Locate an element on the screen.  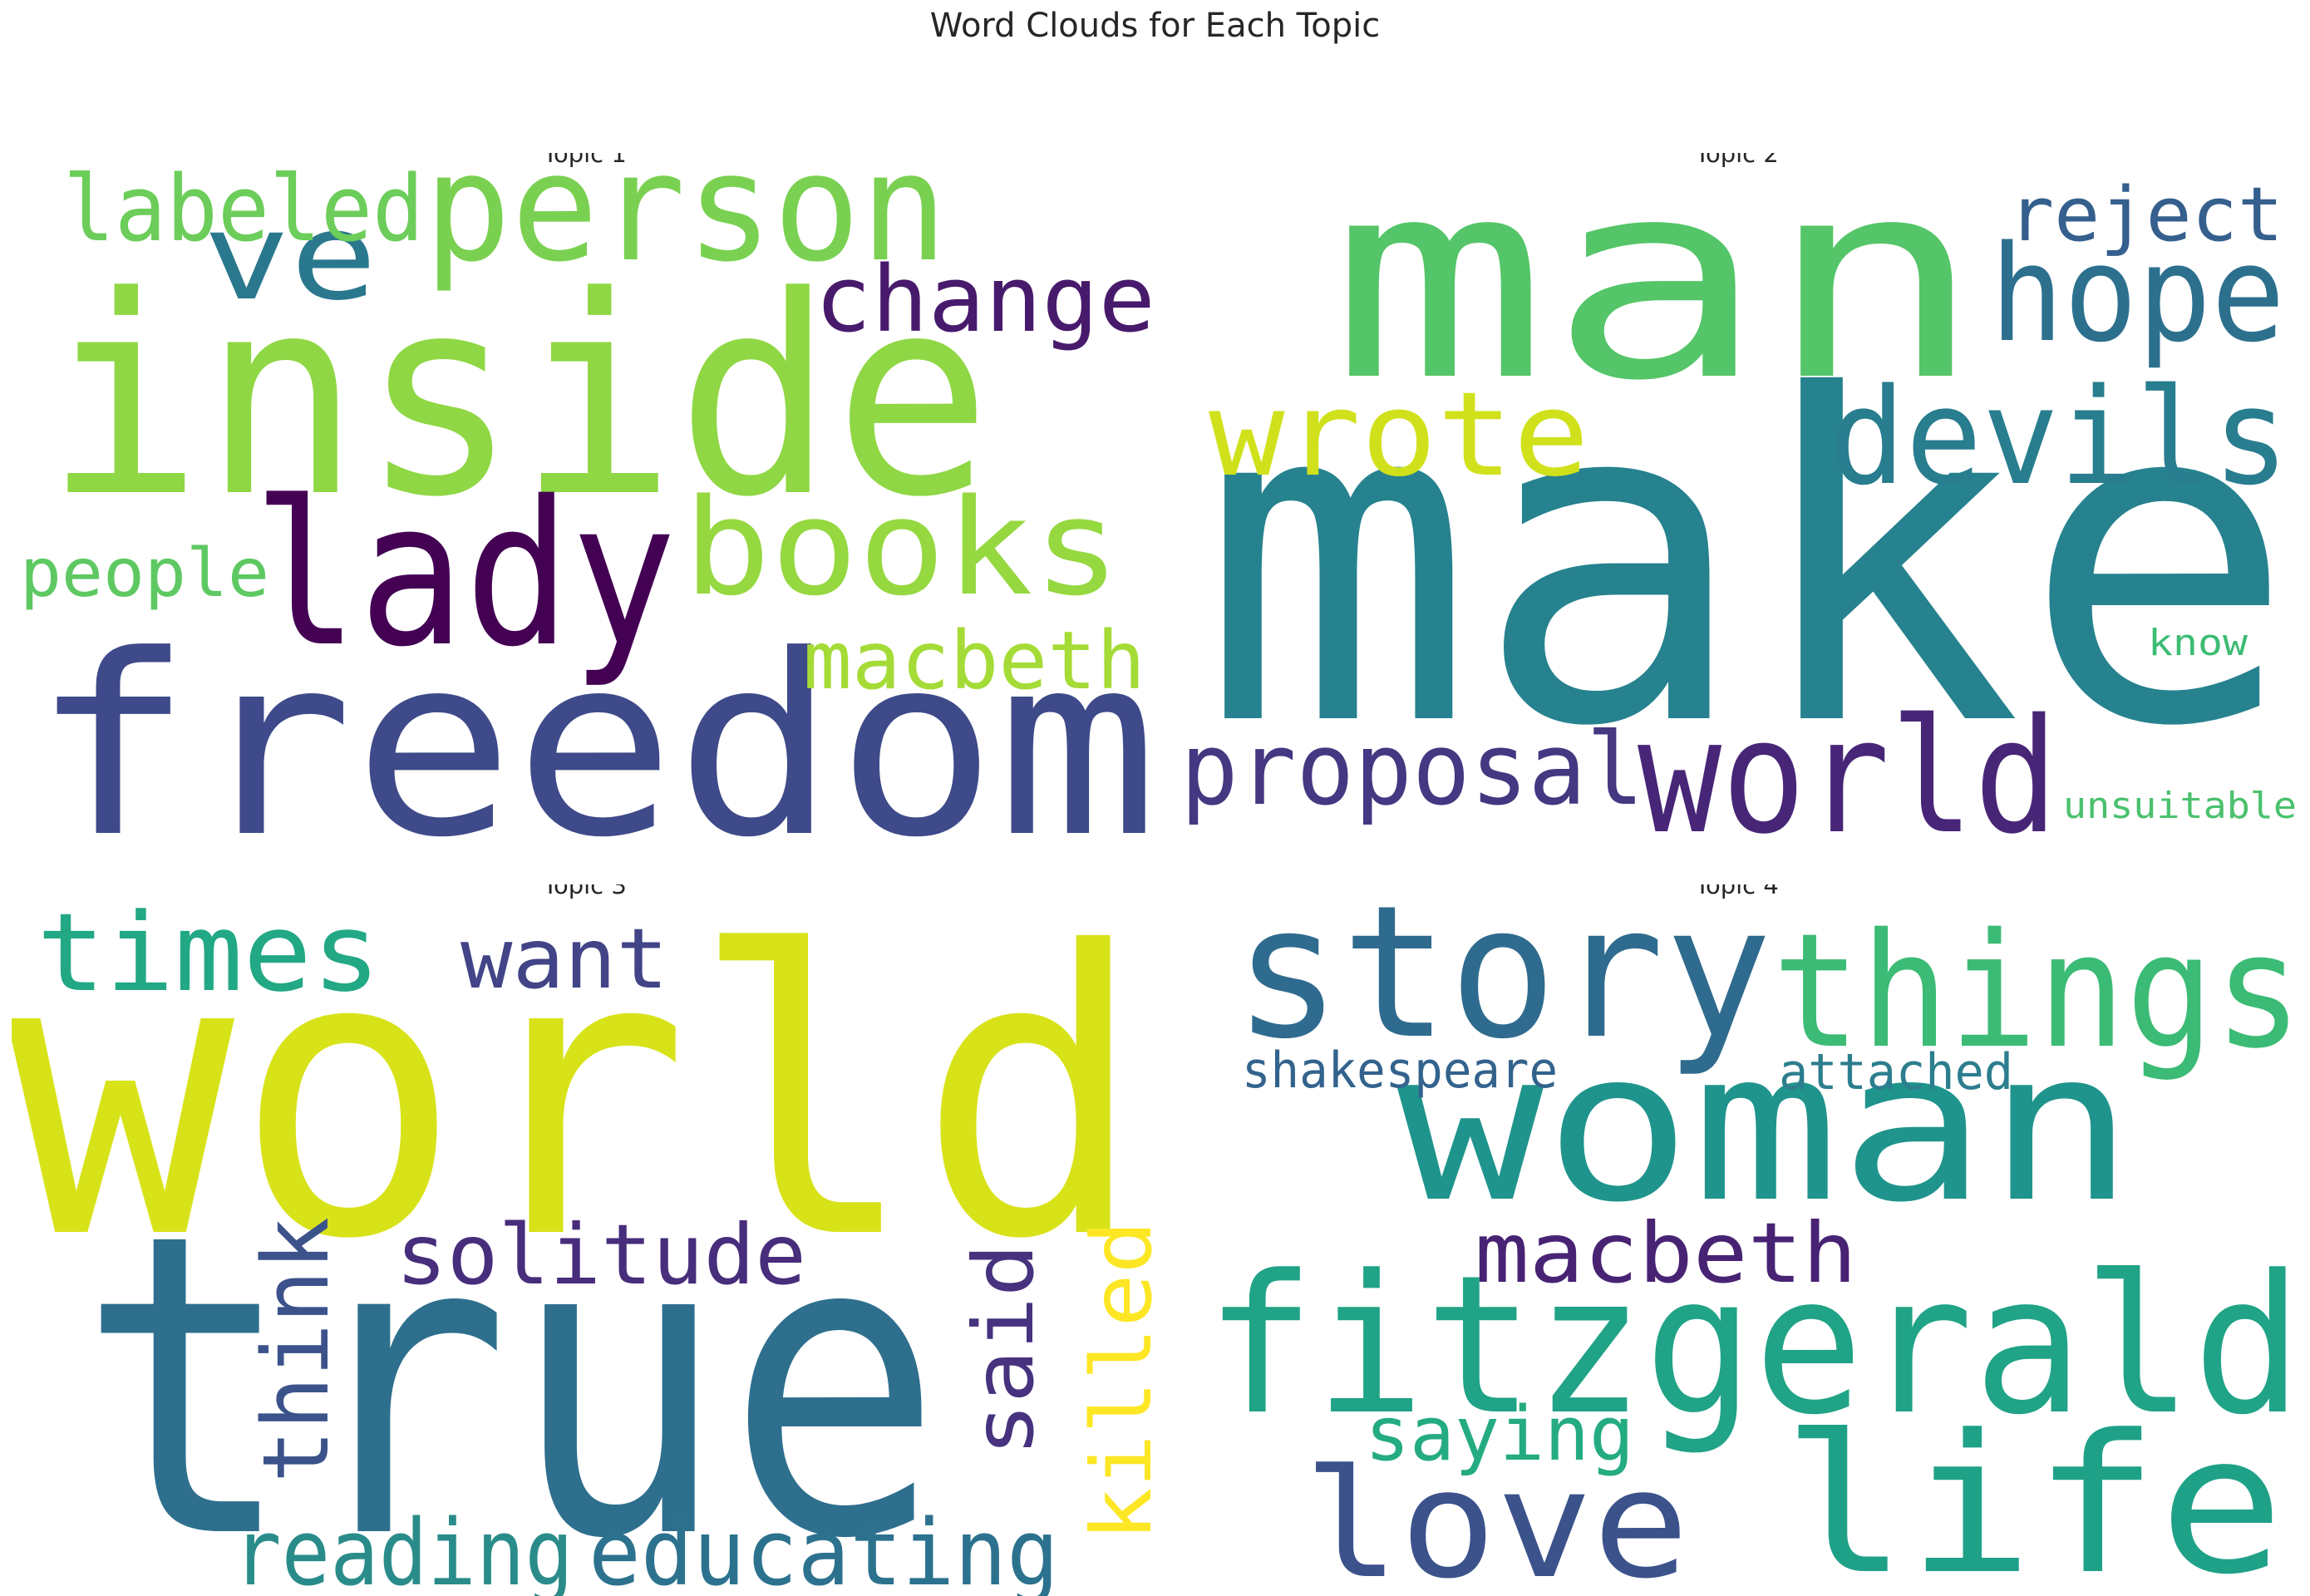
word: freedom is located at coordinates (595, 733).